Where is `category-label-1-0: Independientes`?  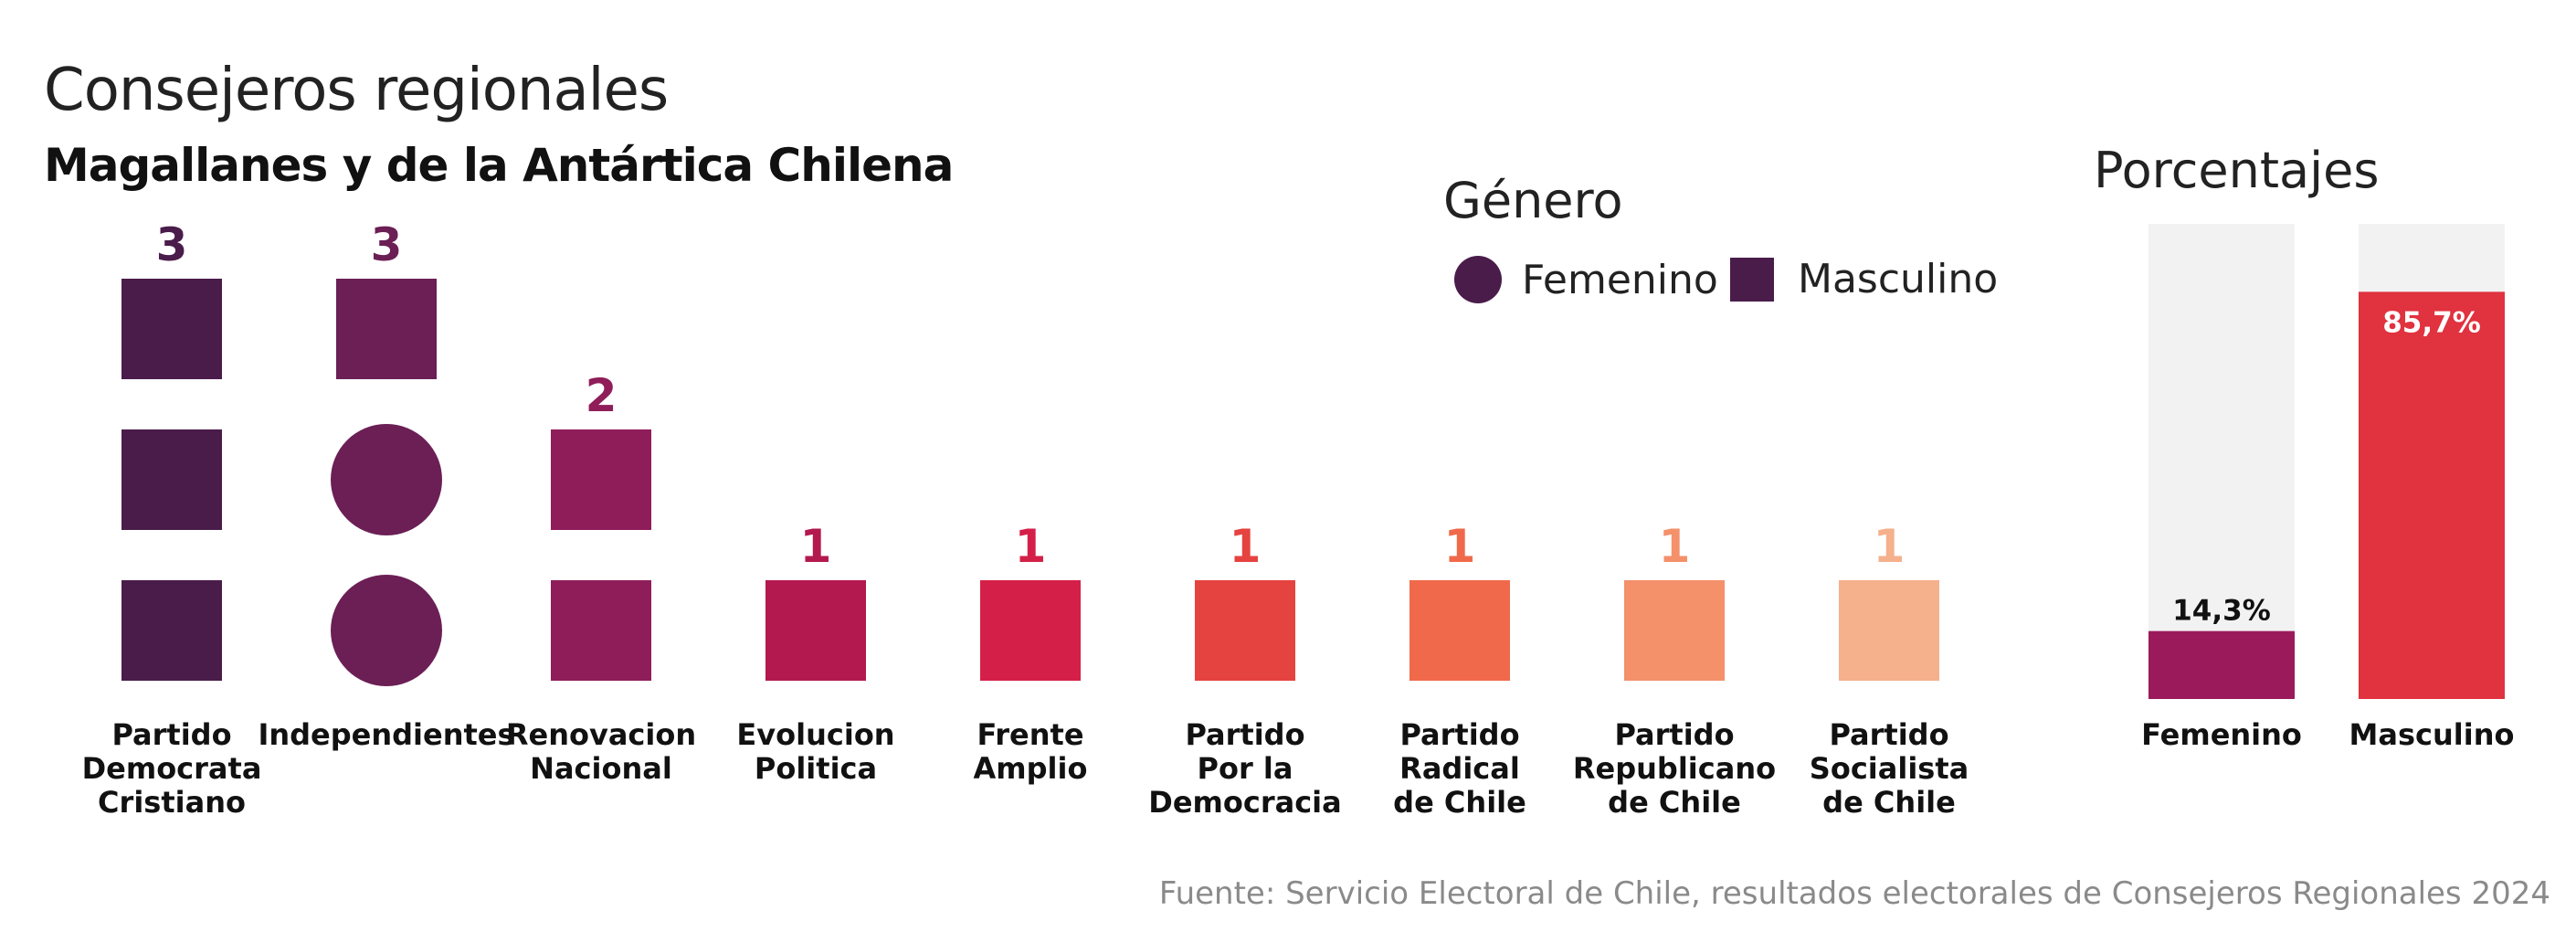
category-label-1-0: Independientes is located at coordinates (386, 734).